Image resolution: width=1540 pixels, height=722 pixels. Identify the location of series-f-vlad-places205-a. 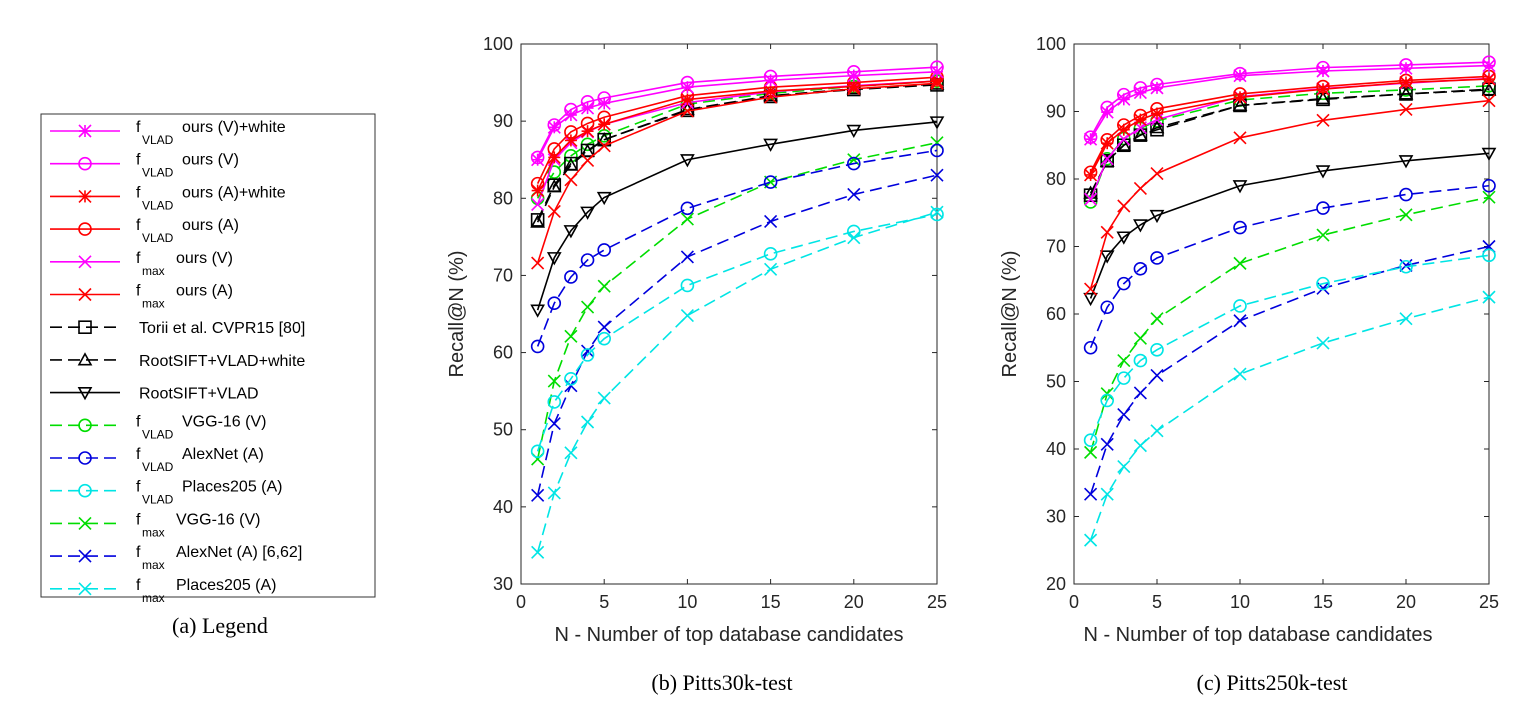
(737, 333).